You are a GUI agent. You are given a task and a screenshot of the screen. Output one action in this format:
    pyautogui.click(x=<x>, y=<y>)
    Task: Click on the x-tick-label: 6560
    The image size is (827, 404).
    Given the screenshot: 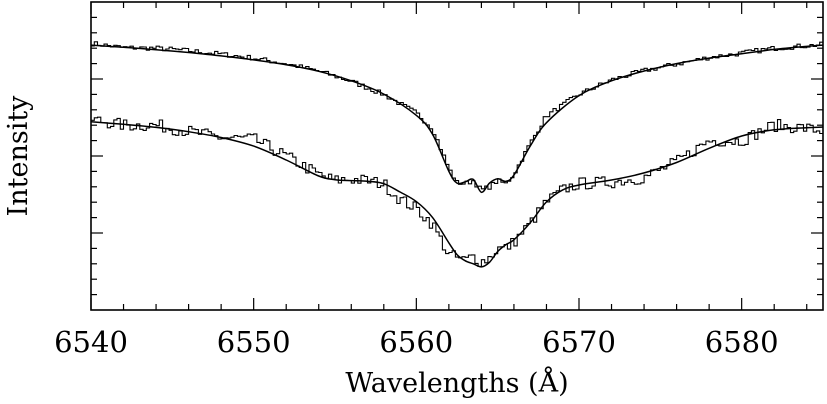 What is the action you would take?
    pyautogui.click(x=416, y=342)
    